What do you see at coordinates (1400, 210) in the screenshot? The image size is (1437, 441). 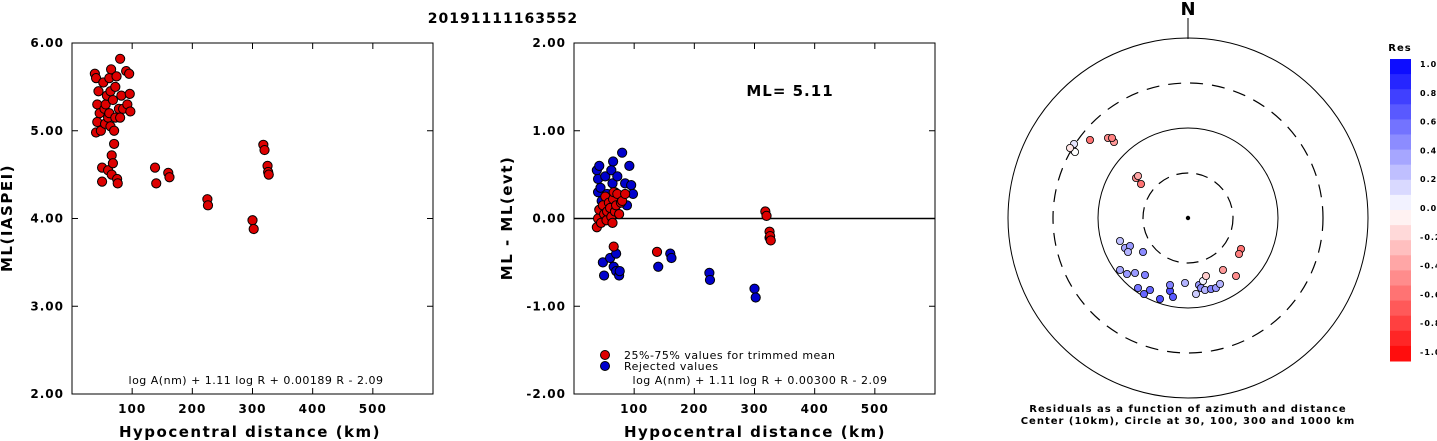 I see `colorbar-cells` at bounding box center [1400, 210].